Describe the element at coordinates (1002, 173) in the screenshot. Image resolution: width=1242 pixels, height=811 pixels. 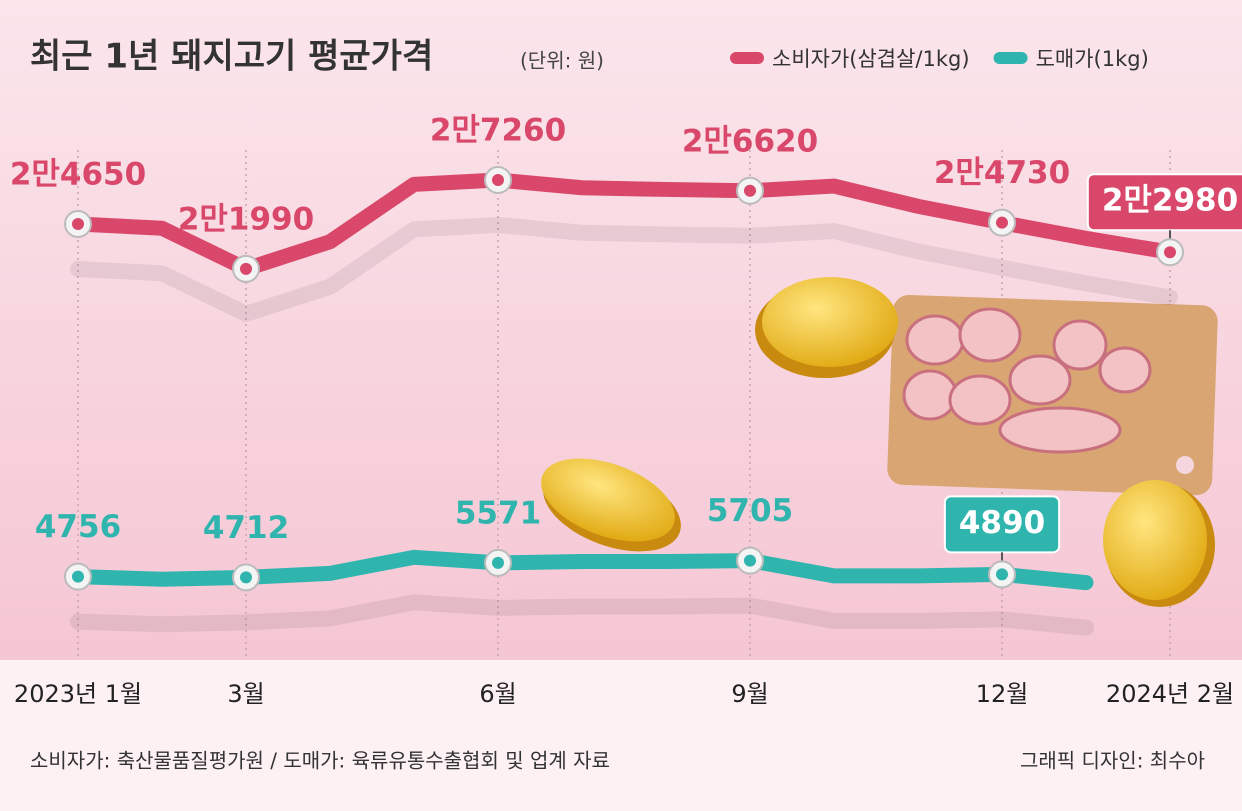
I see `value-label: 2만4730` at that location.